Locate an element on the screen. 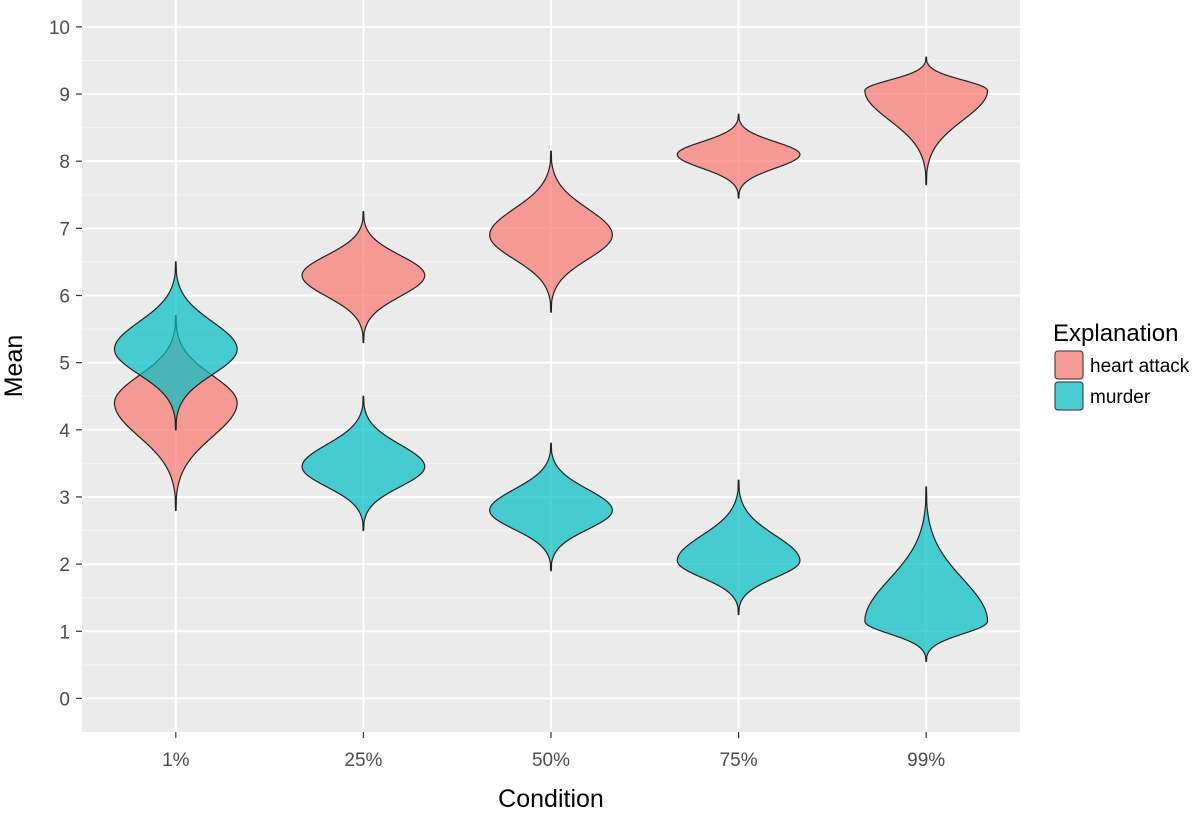  x-axis-title: Condition is located at coordinates (551, 799).